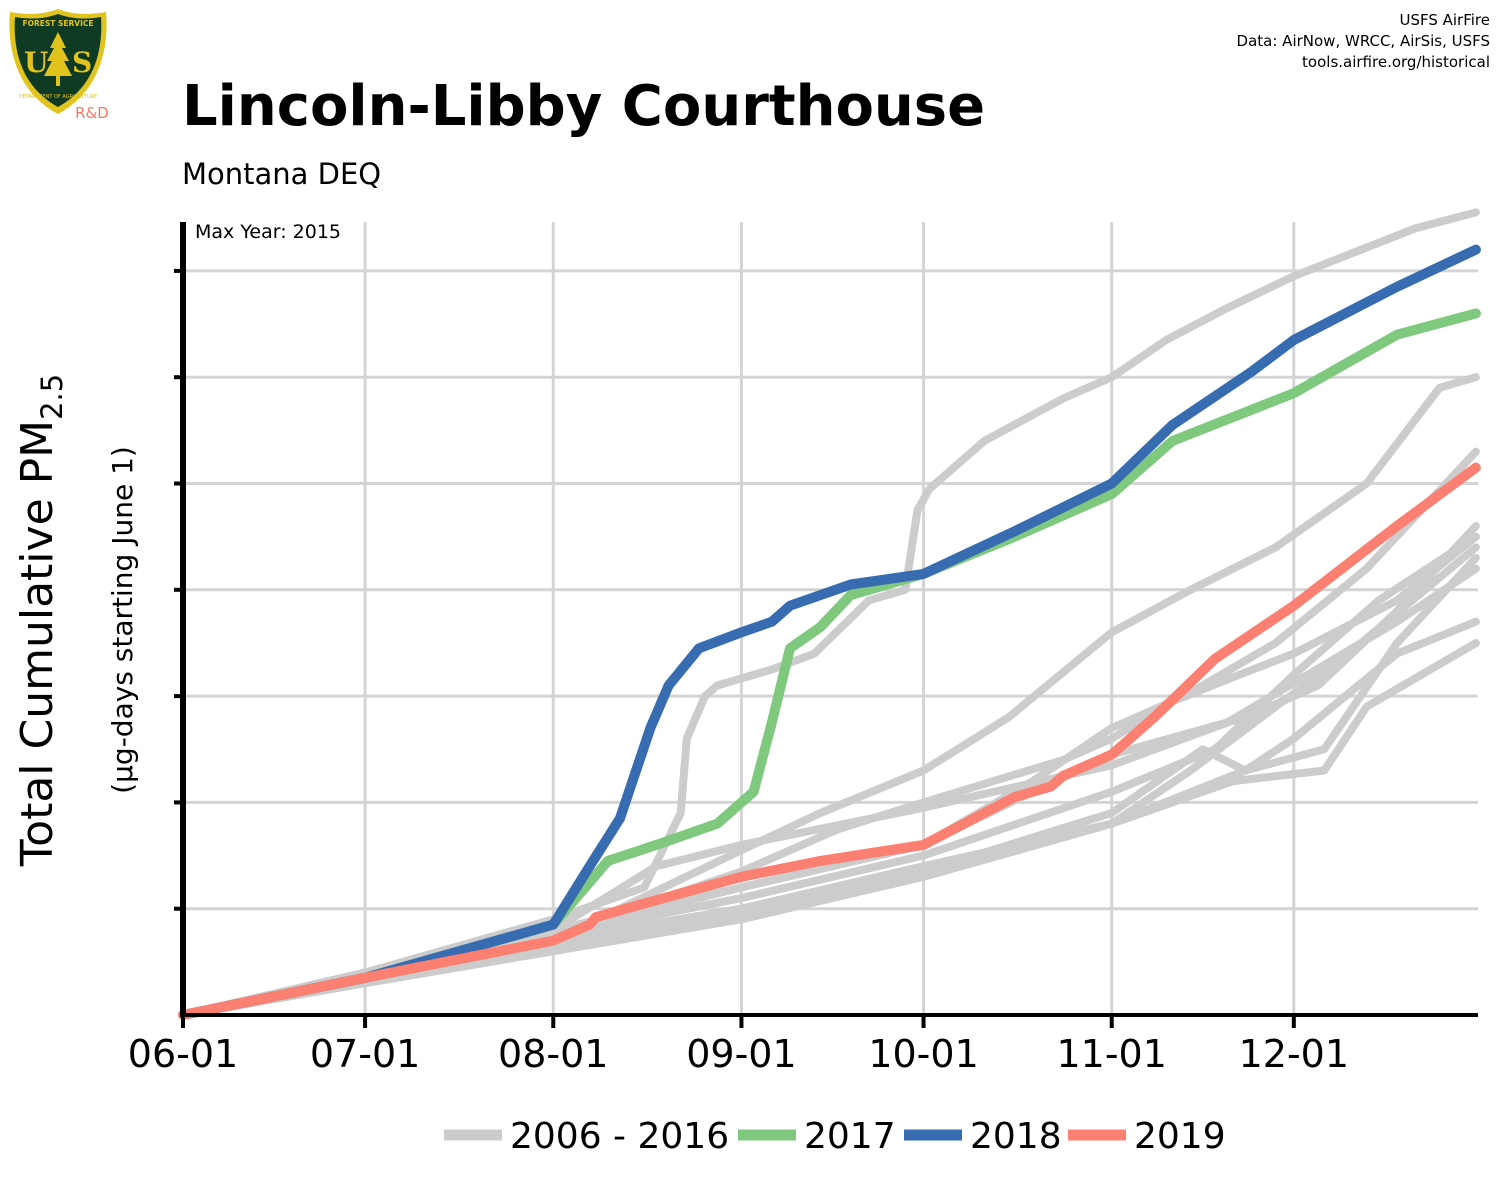 The height and width of the screenshot is (1200, 1500). Describe the element at coordinates (82, 62) in the screenshot. I see `shield-letter-s: S` at that location.